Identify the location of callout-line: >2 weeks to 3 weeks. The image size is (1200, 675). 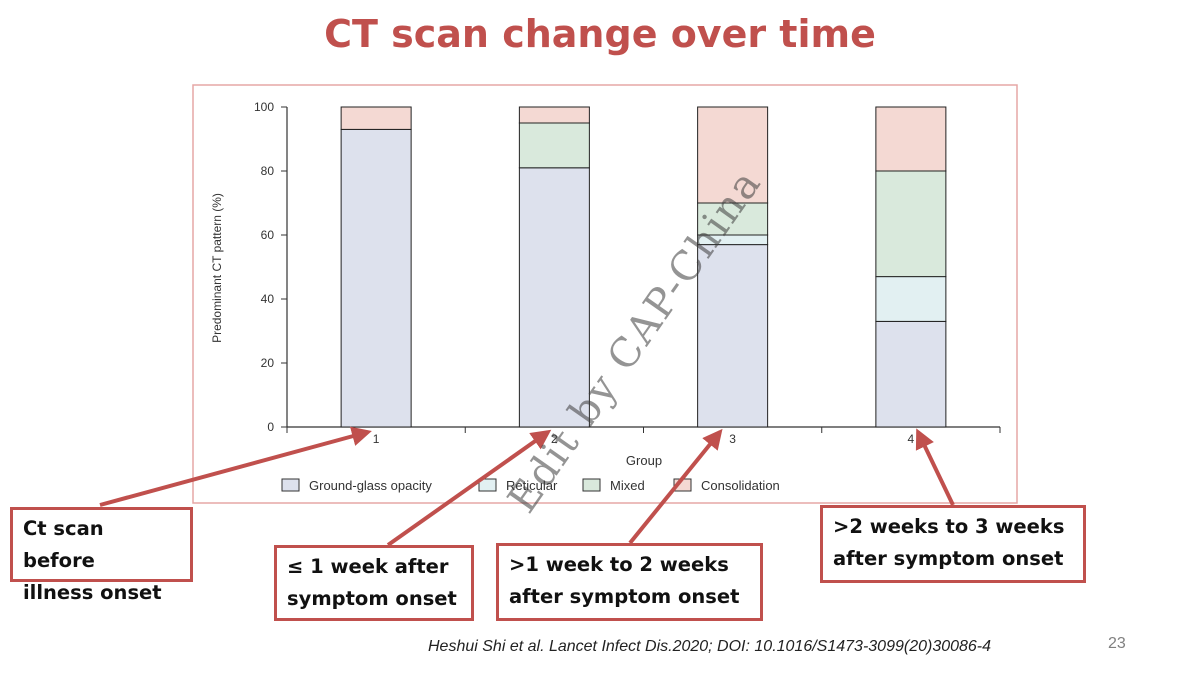
(949, 526).